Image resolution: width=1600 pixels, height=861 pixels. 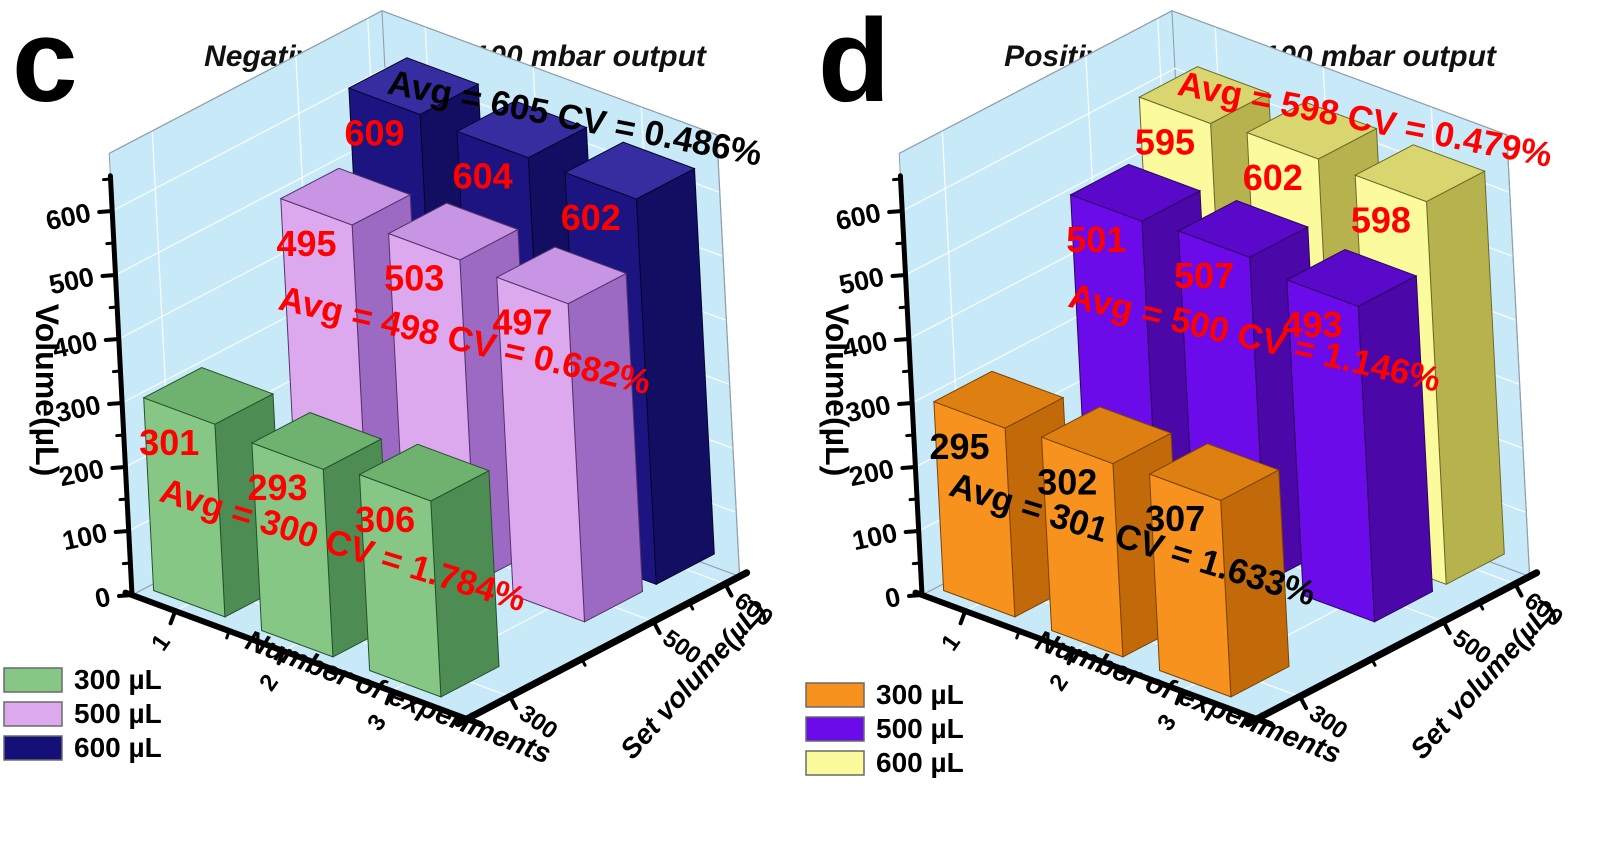 I want to click on bar-value-label: 307, so click(x=1175, y=518).